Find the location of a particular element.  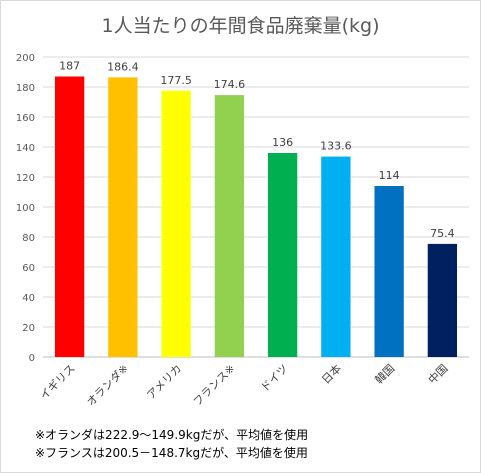

data-label: 186.4 is located at coordinates (123, 66).